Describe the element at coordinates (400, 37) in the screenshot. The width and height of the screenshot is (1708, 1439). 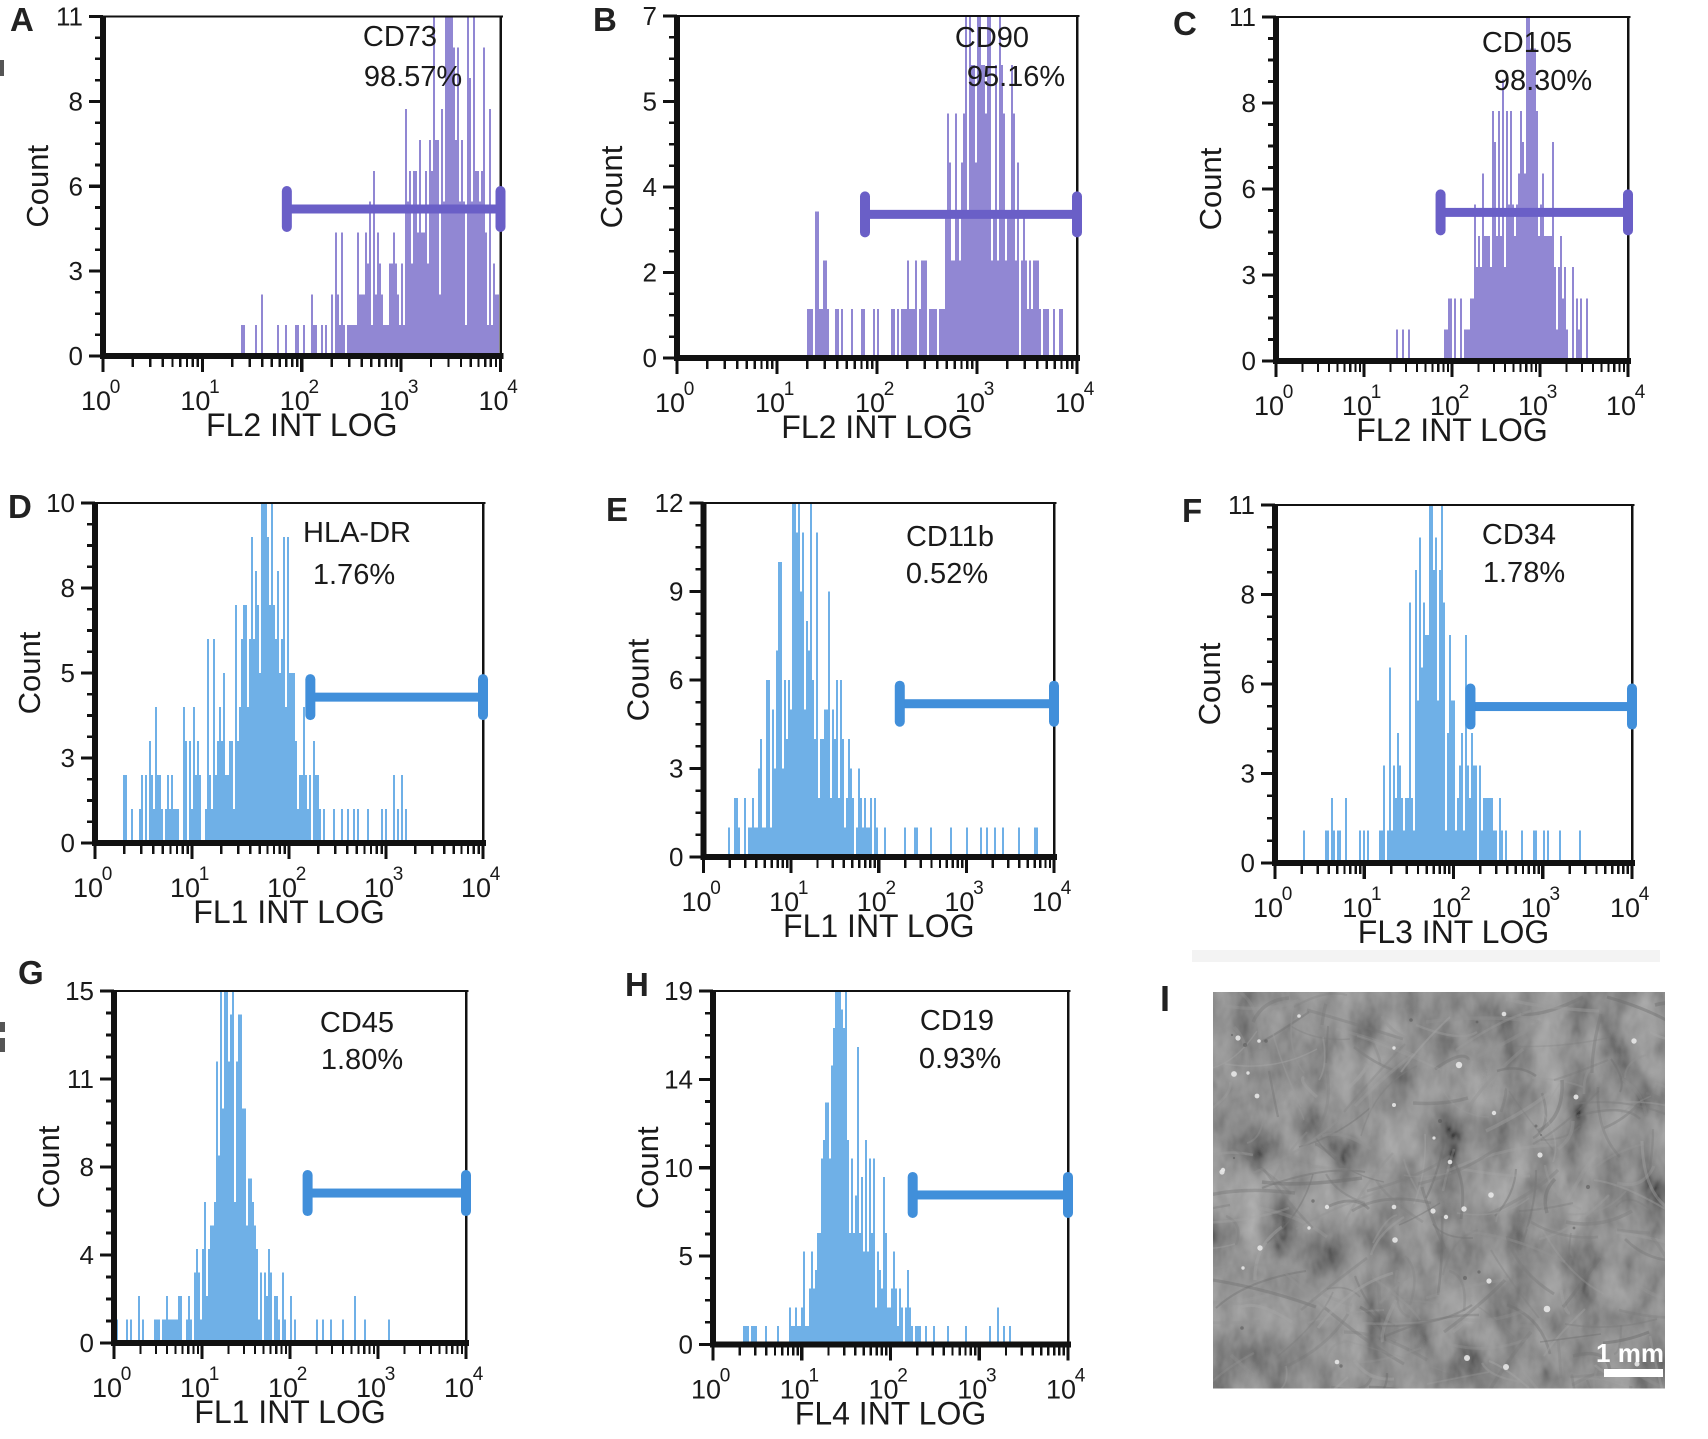
I see `svg-text: CD73` at that location.